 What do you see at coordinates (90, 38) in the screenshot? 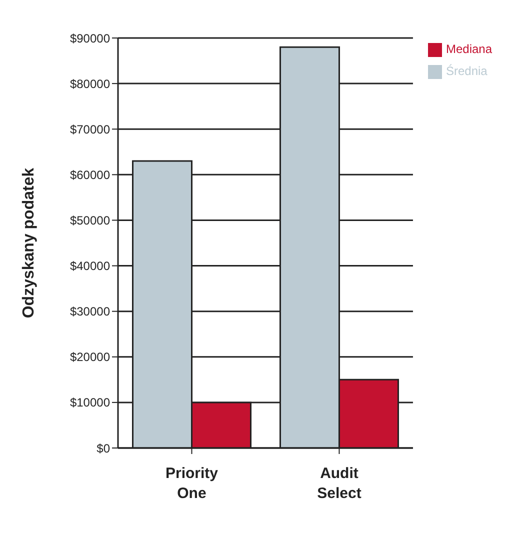
I see `y-tick-label: $90000` at bounding box center [90, 38].